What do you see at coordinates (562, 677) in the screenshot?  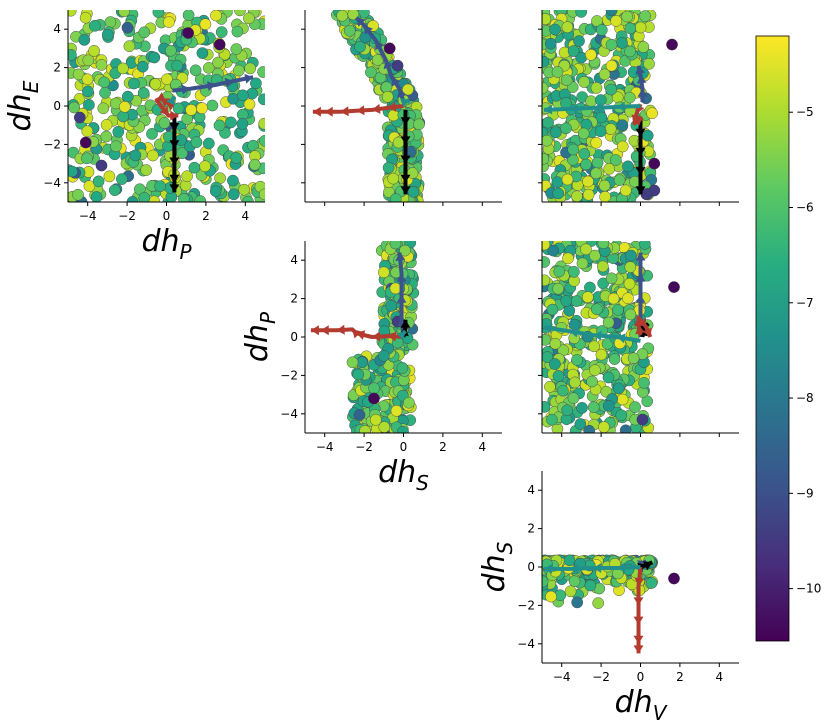 I see `x-tick-label: −4` at bounding box center [562, 677].